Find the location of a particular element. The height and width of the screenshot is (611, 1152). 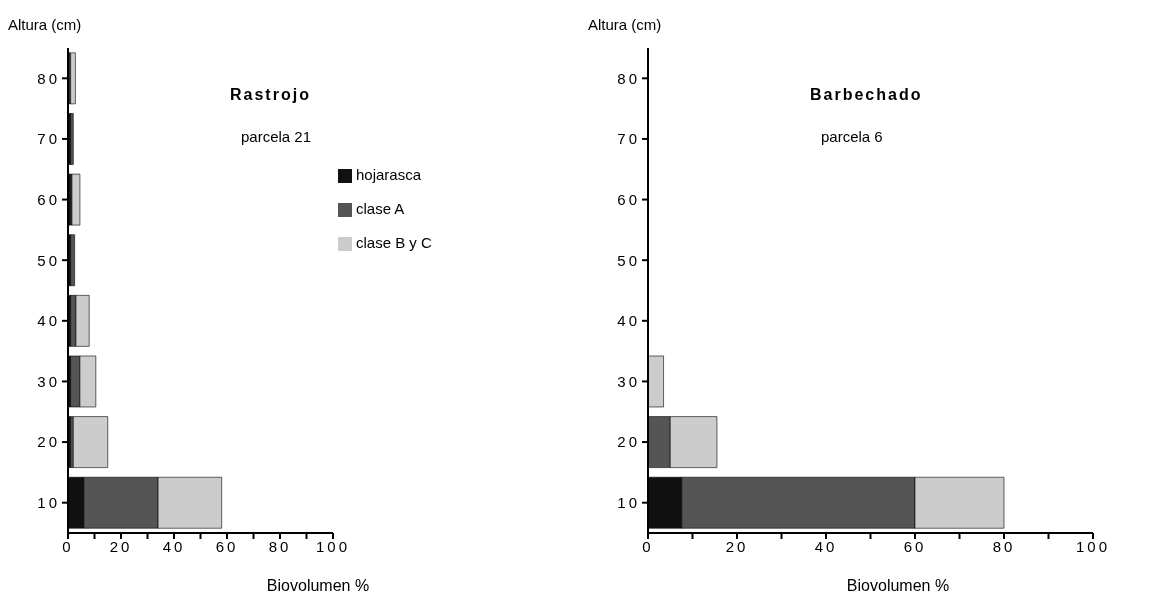

legend-label: hojarasca is located at coordinates (389, 174).